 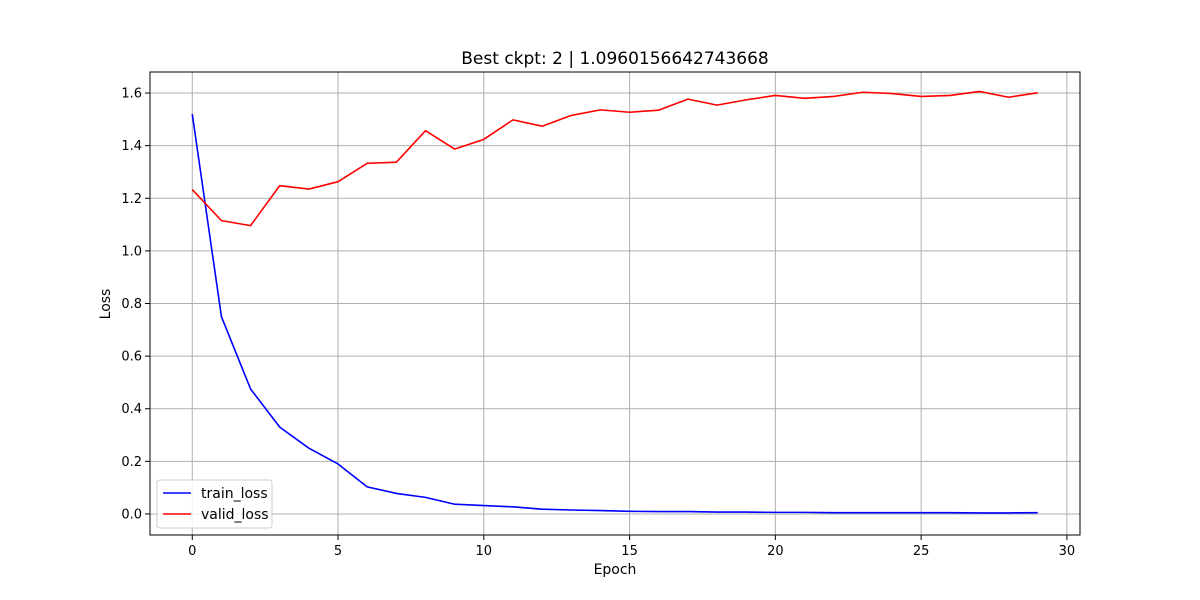 I want to click on x-tick-label: 20, so click(x=775, y=551).